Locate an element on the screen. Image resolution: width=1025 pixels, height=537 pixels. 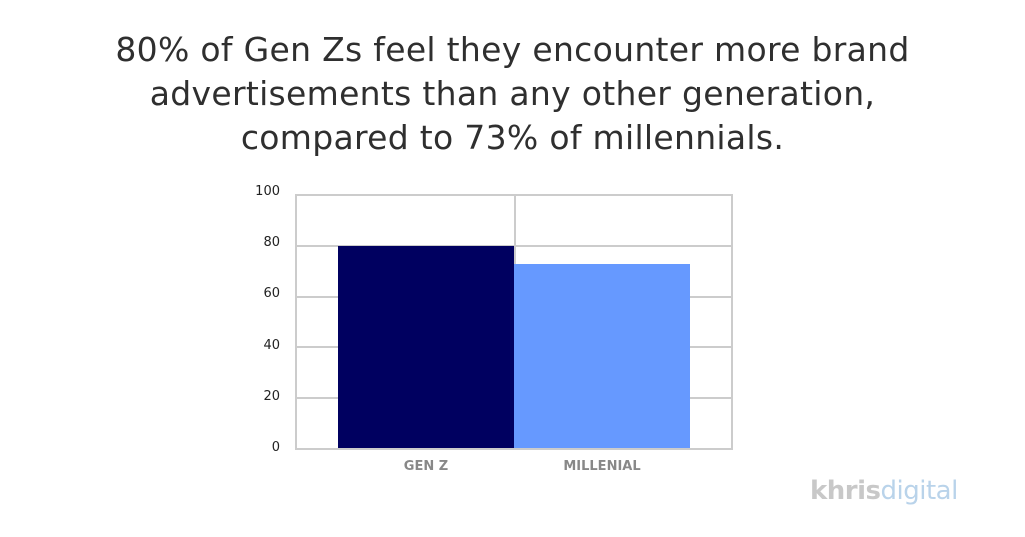
y-tick-label: 40 is located at coordinates (271, 345).